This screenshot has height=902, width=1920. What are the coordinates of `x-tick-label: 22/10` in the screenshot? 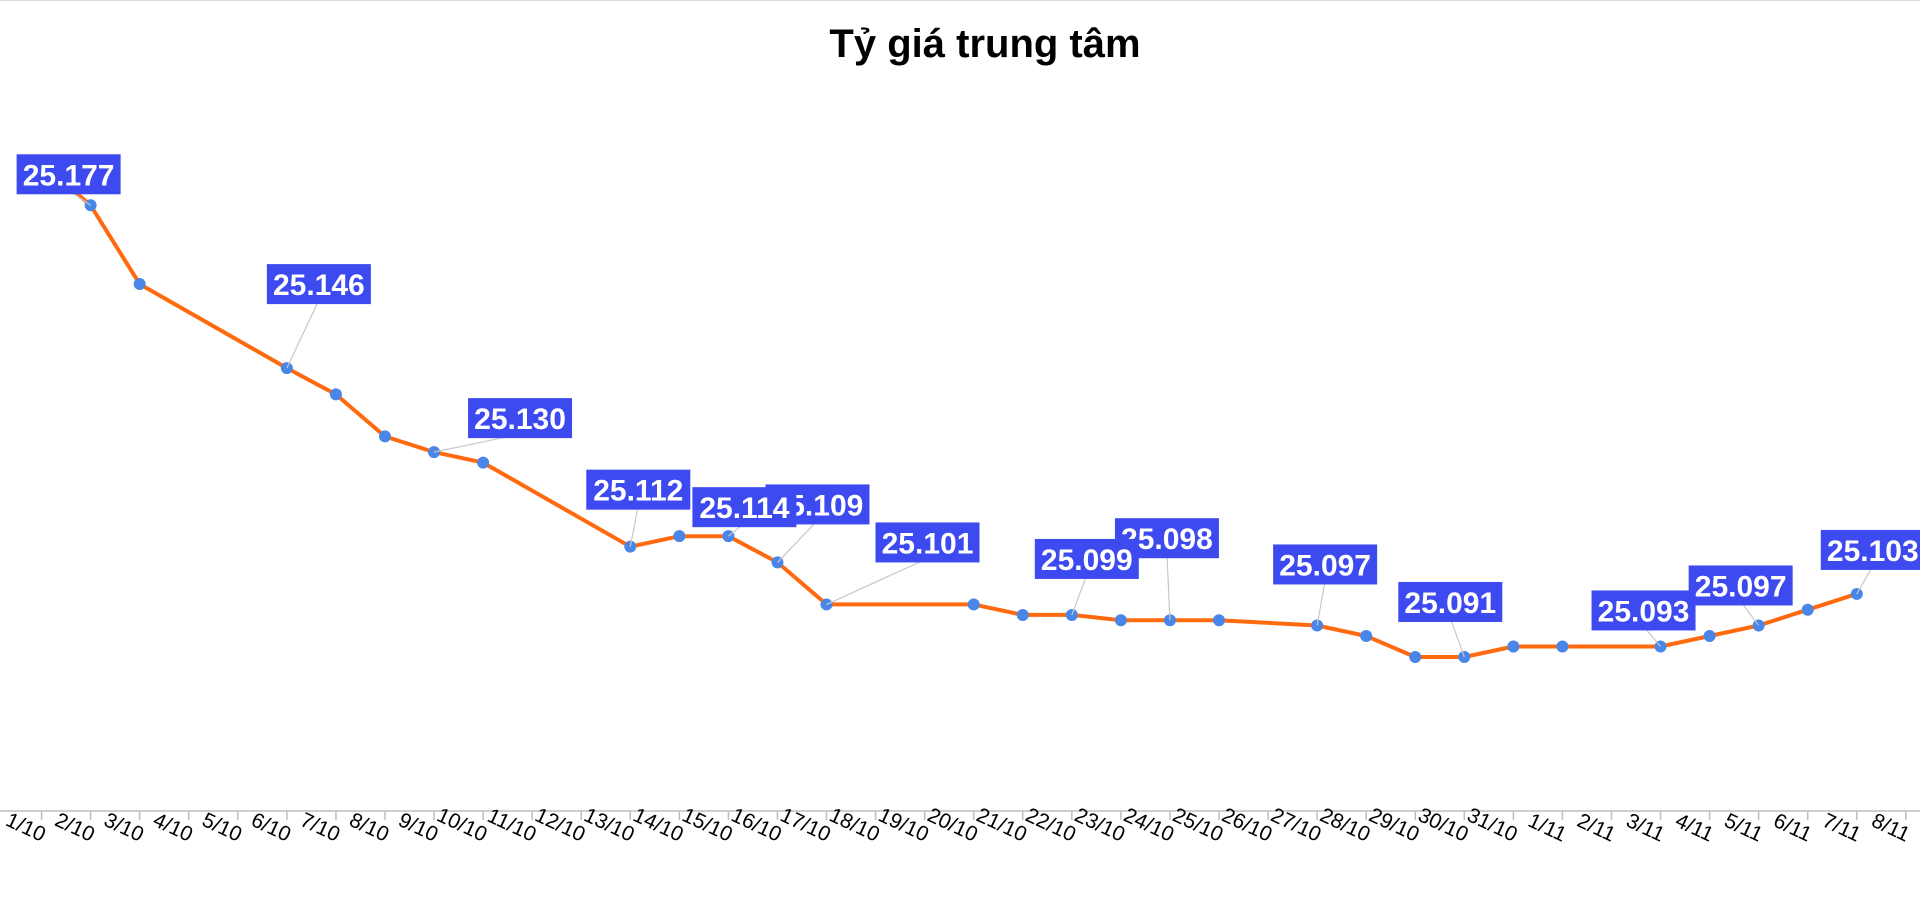 It's located at (1050, 825).